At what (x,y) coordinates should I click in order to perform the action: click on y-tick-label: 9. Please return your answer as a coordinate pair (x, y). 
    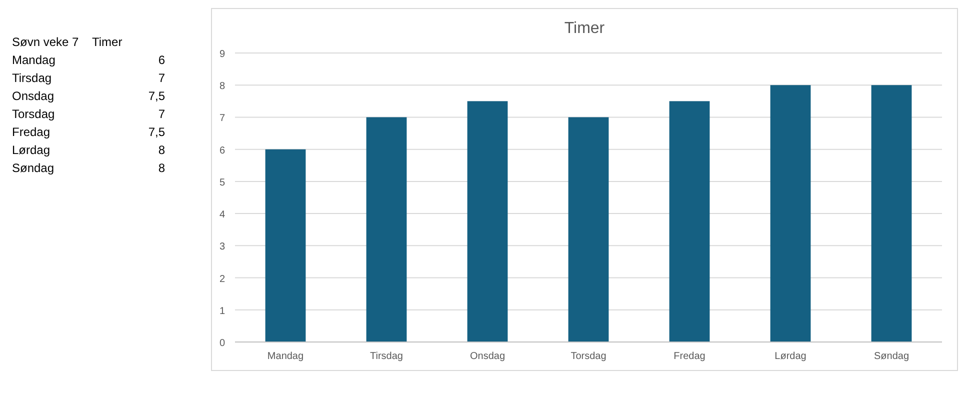
    Looking at the image, I should click on (222, 54).